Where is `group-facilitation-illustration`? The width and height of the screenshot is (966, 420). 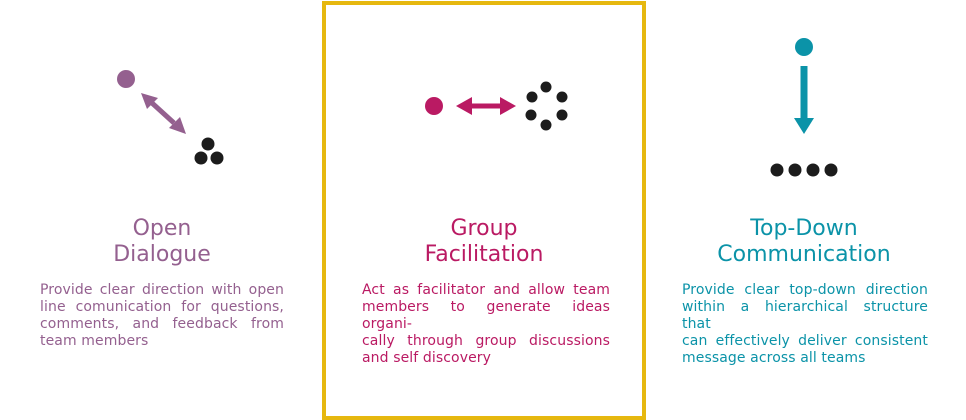
group-facilitation-illustration is located at coordinates (496, 106).